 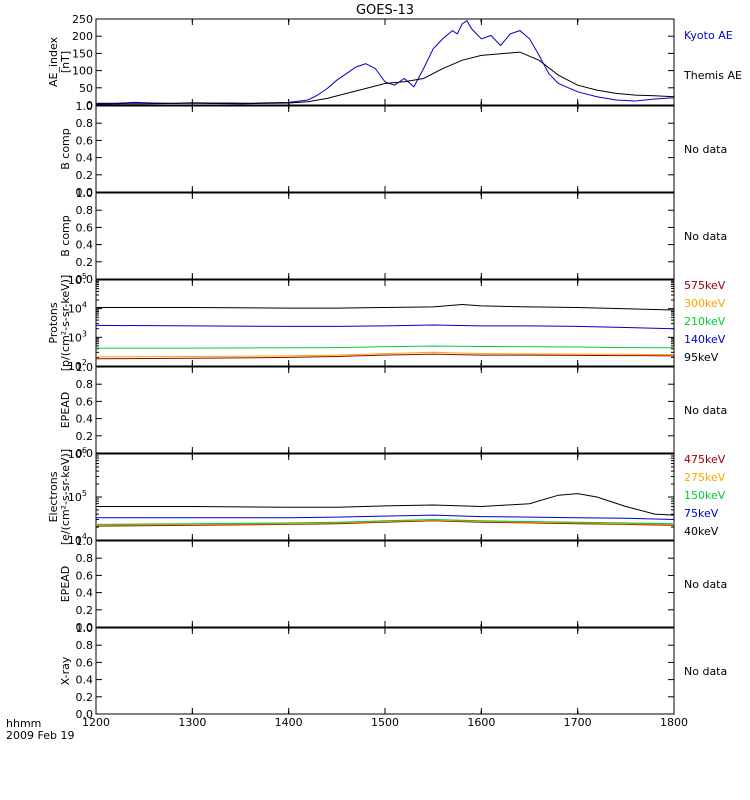 What do you see at coordinates (82, 71) in the screenshot?
I see `y-tick-label: 100` at bounding box center [82, 71].